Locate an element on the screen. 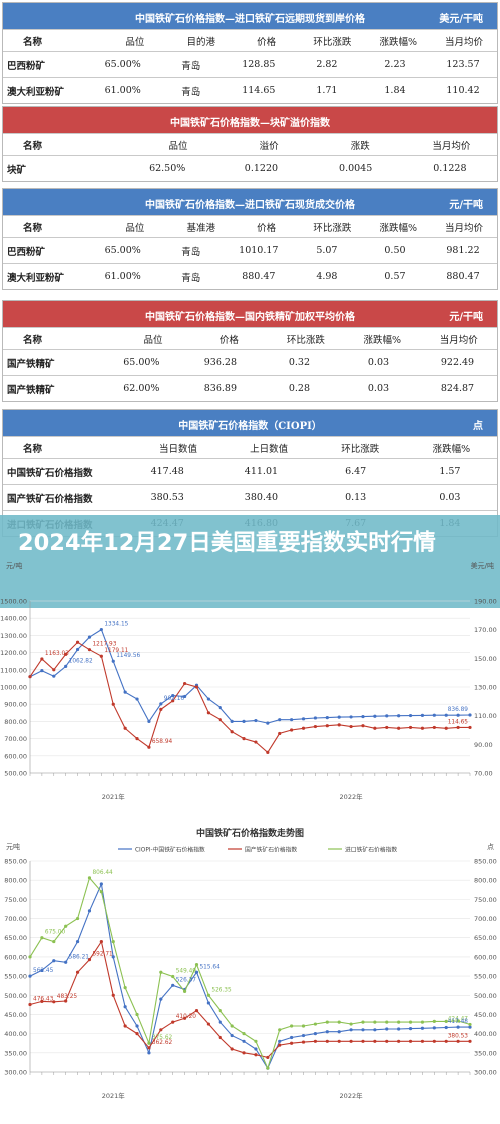  column-header: 涨跌幅% is located at coordinates (382, 340).